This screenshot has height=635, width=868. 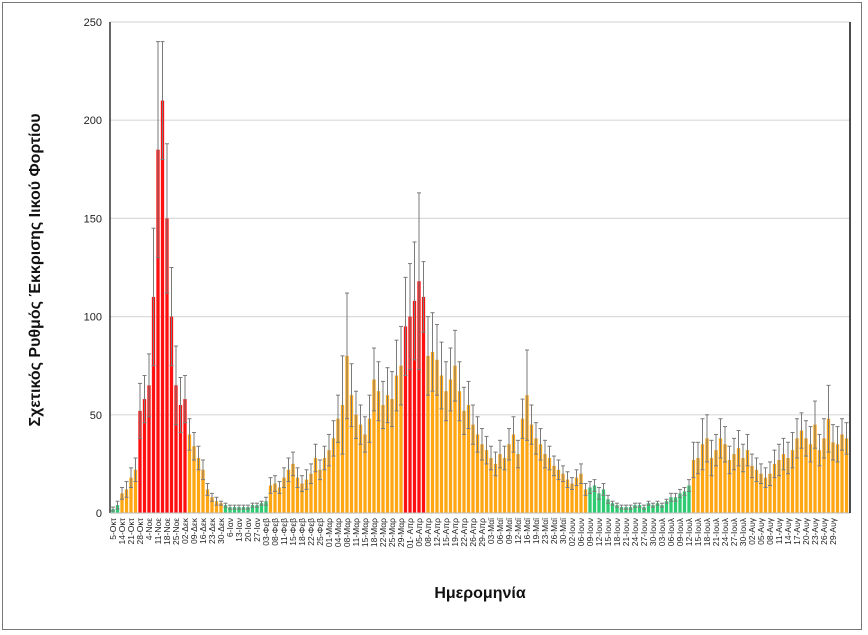 What do you see at coordinates (473, 532) in the screenshot?
I see `x-tick-label: 26-Απρ` at bounding box center [473, 532].